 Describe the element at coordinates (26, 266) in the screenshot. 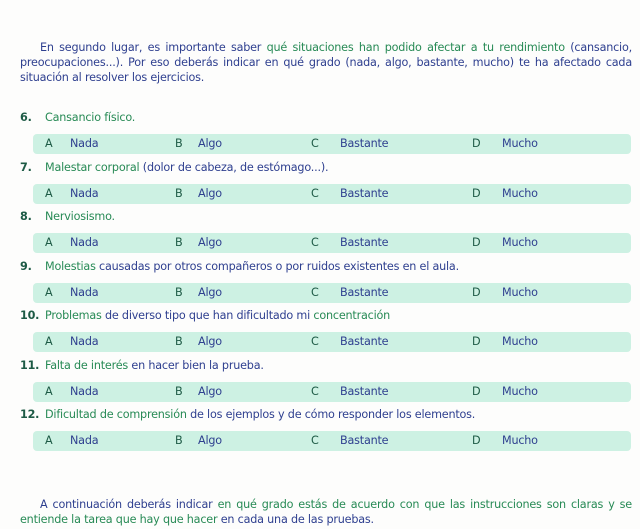

I see `question-number: 9.` at that location.